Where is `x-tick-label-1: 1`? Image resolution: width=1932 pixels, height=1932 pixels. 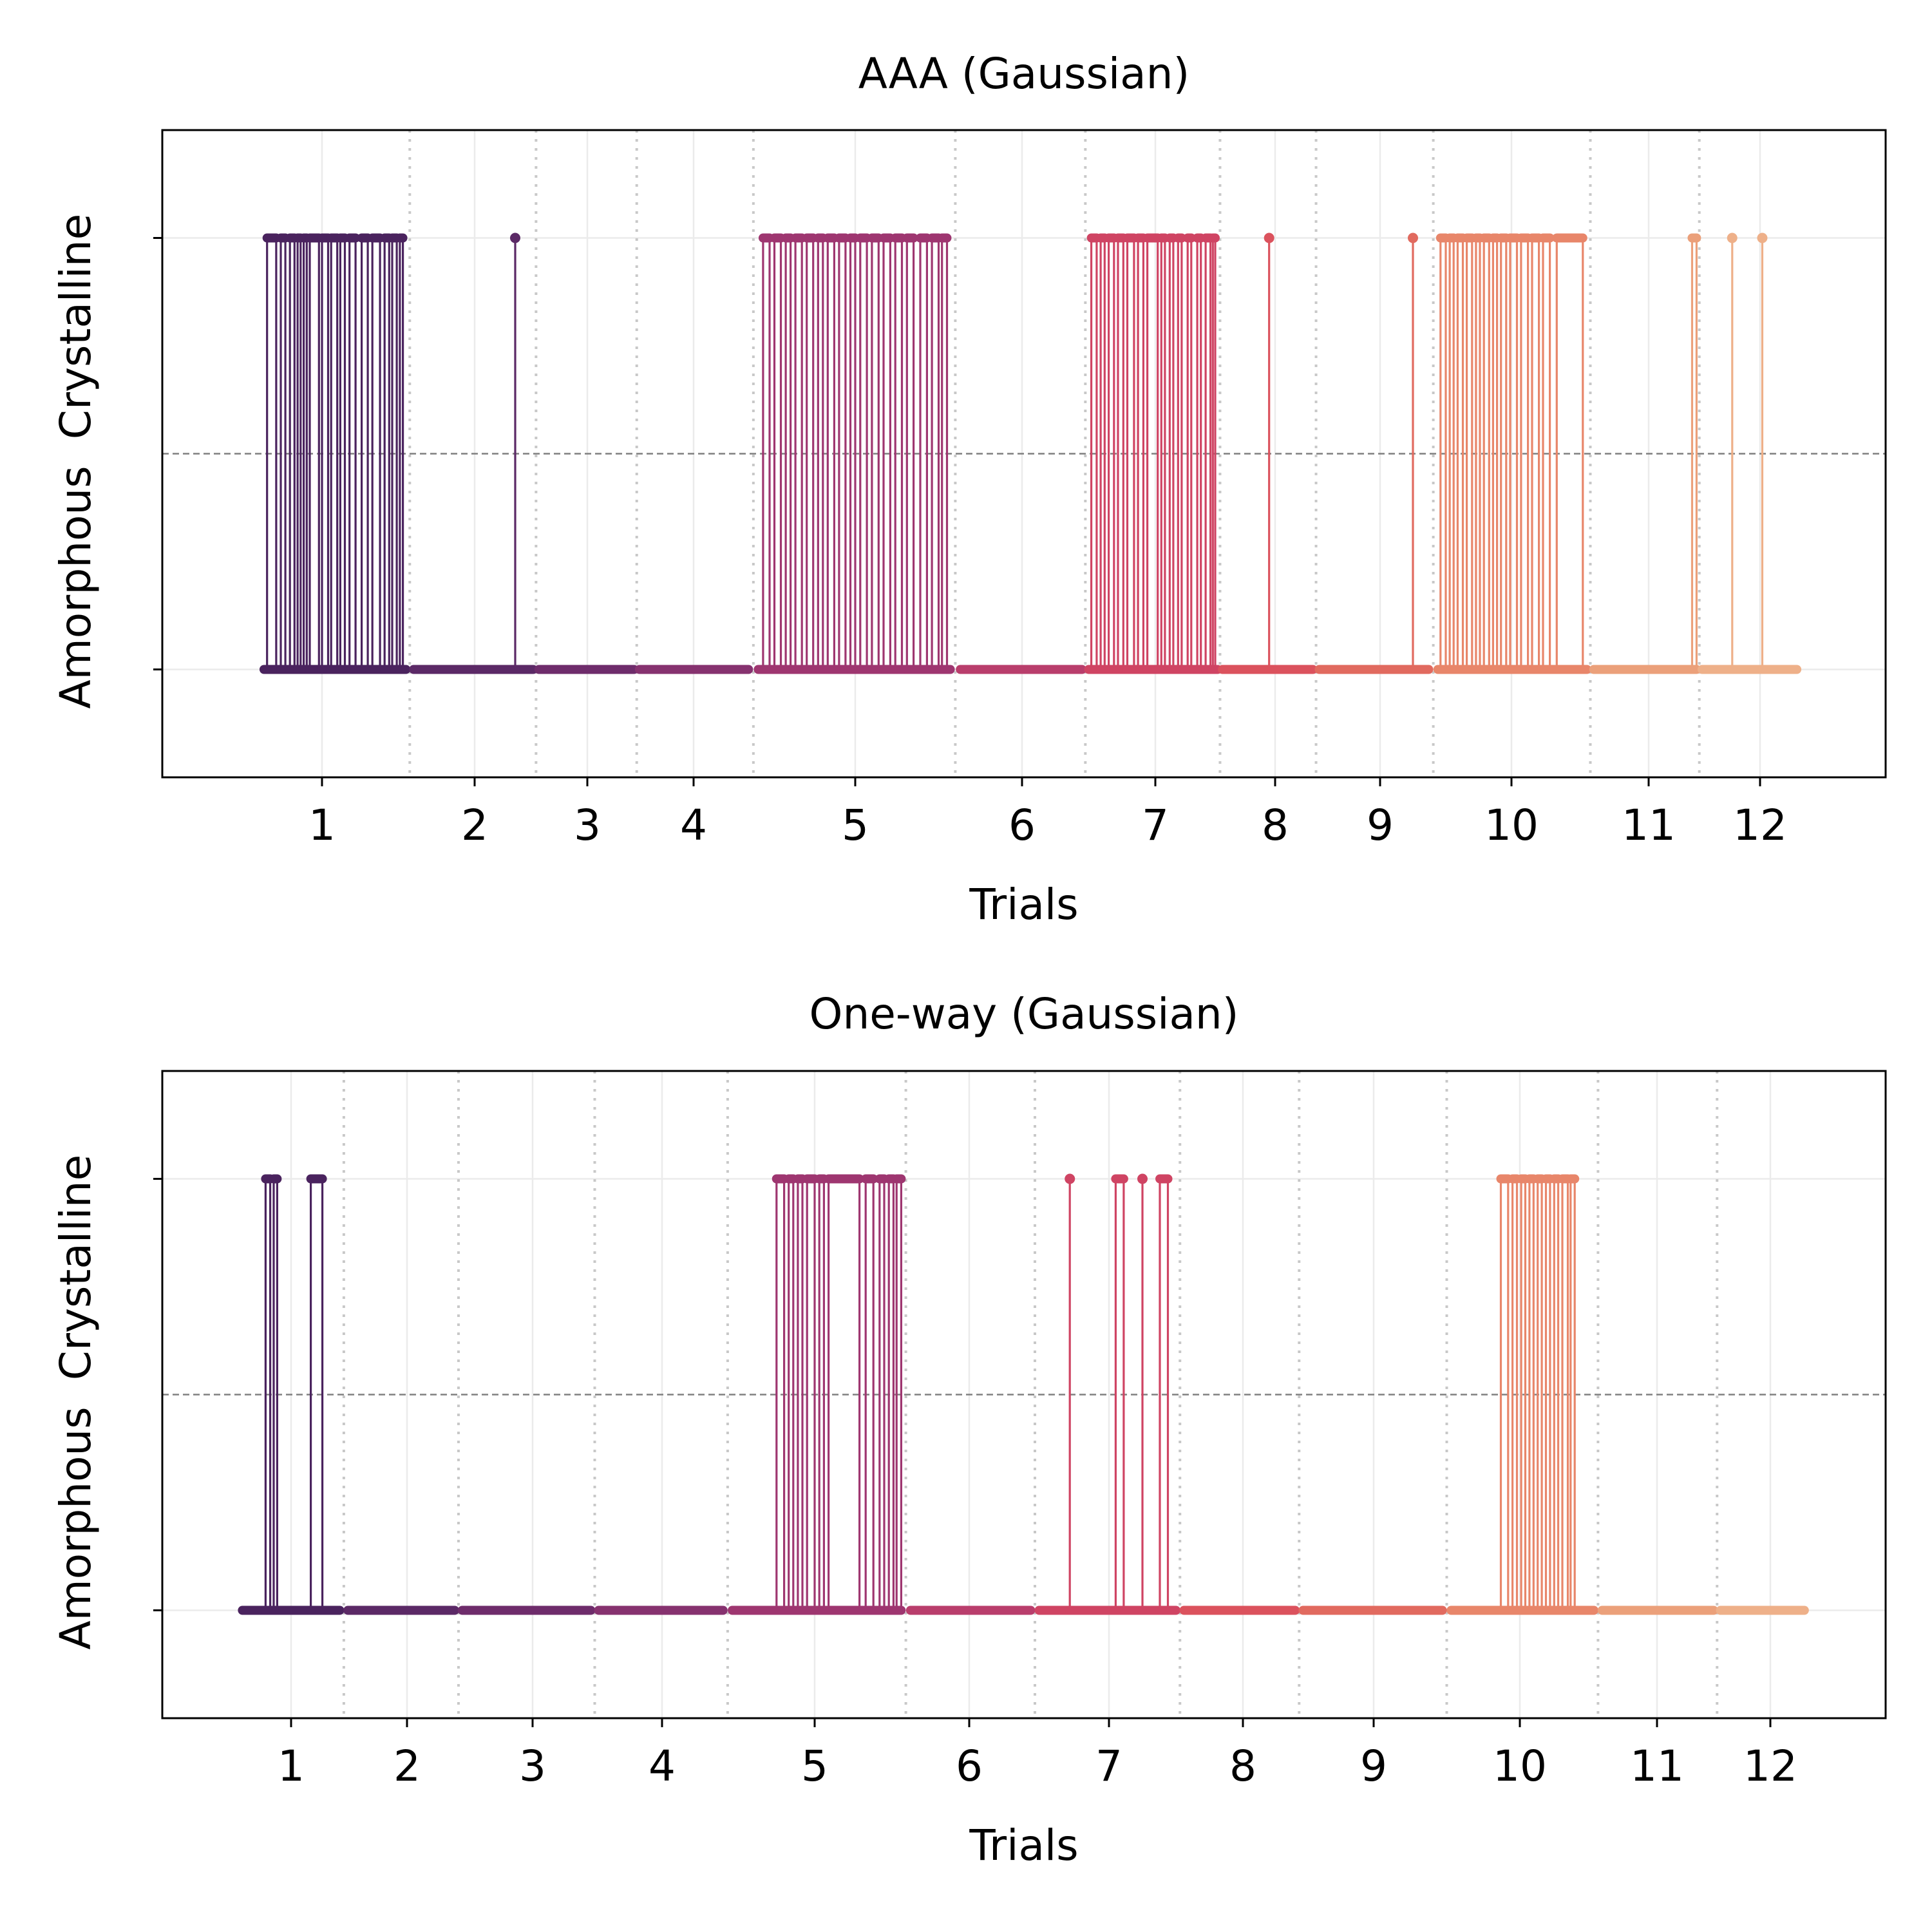 x-tick-label-1: 1 is located at coordinates (291, 1766).